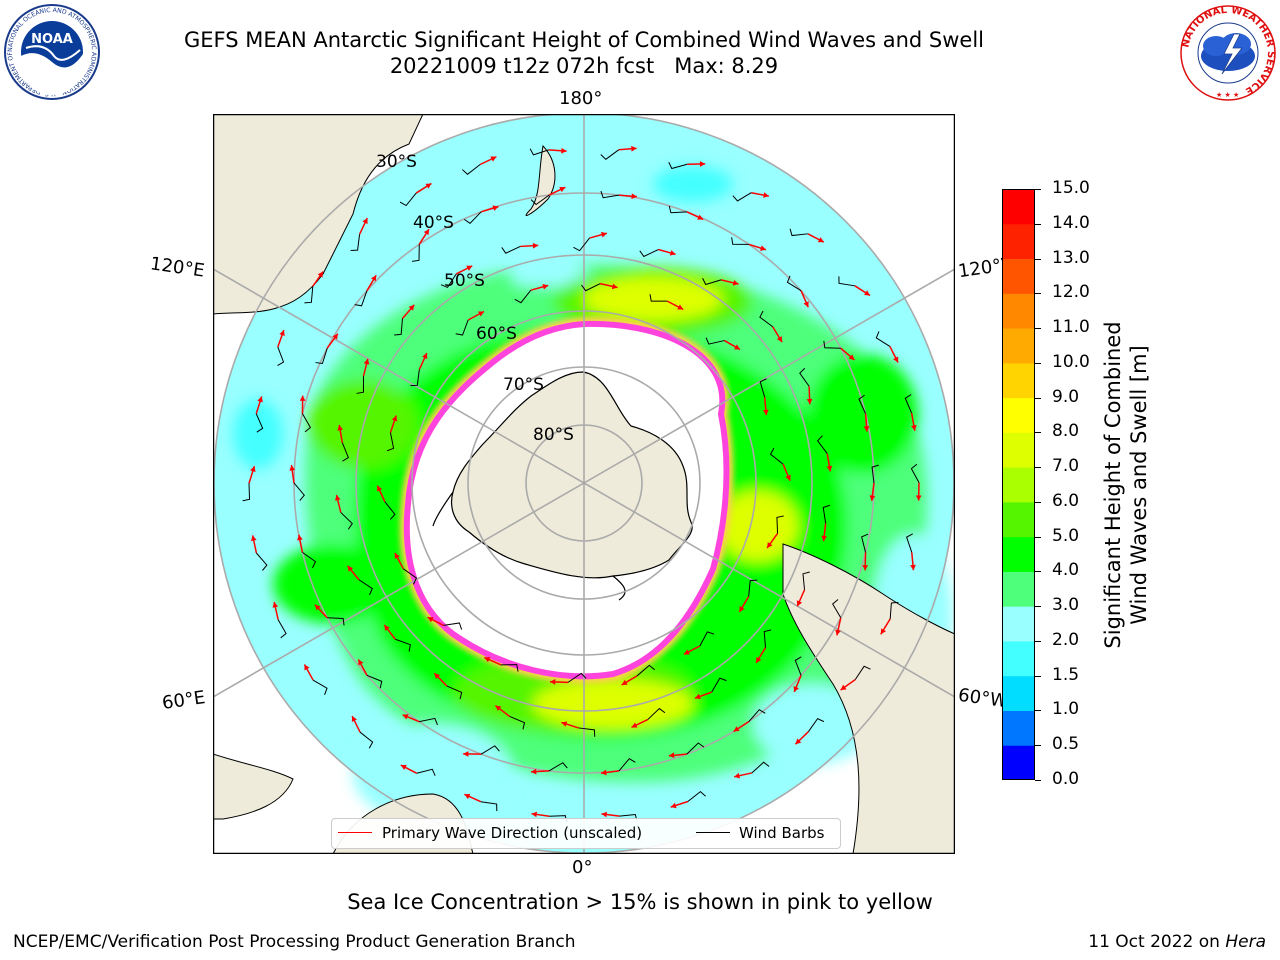 This screenshot has width=1280, height=960. I want to click on colorbar-tick-label: 15.0, so click(1071, 188).